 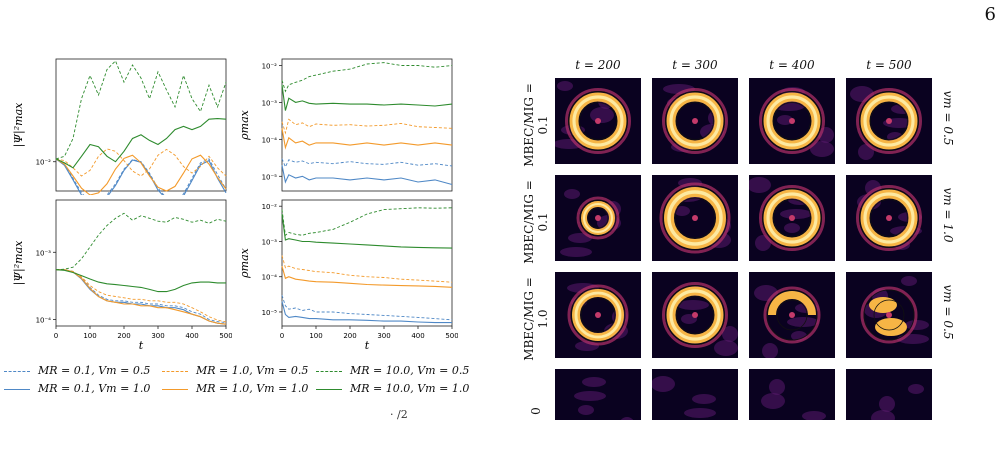 What do you see at coordinates (695, 65) in the screenshot?
I see `grid-column-label: t = 300` at bounding box center [695, 65].